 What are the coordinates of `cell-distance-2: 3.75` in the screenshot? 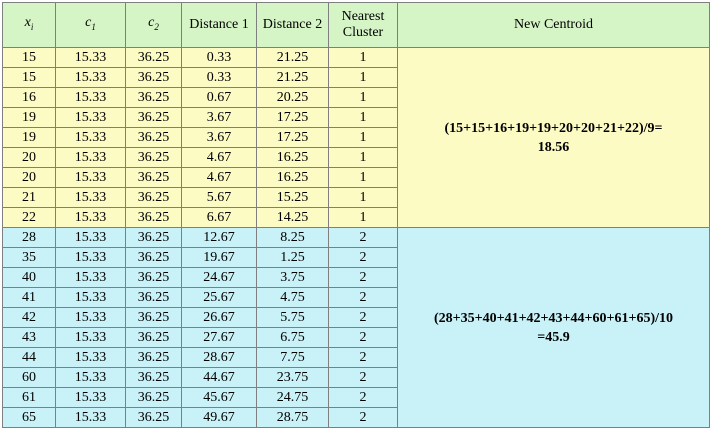 It's located at (292, 277).